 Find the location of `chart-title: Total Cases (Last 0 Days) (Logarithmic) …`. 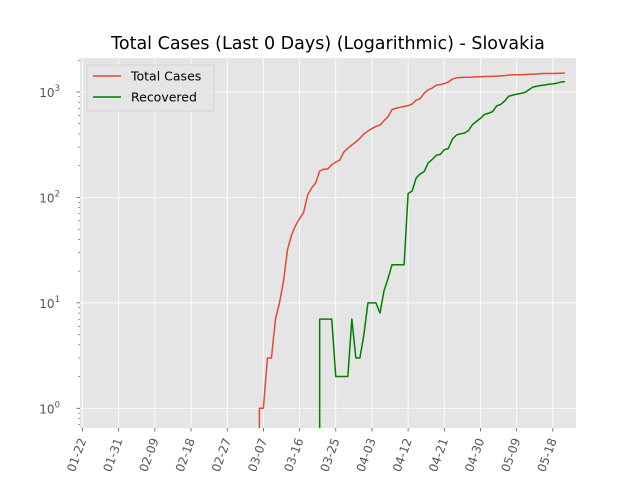

chart-title: Total Cases (Last 0 Days) (Logarithmic) … is located at coordinates (327, 44).